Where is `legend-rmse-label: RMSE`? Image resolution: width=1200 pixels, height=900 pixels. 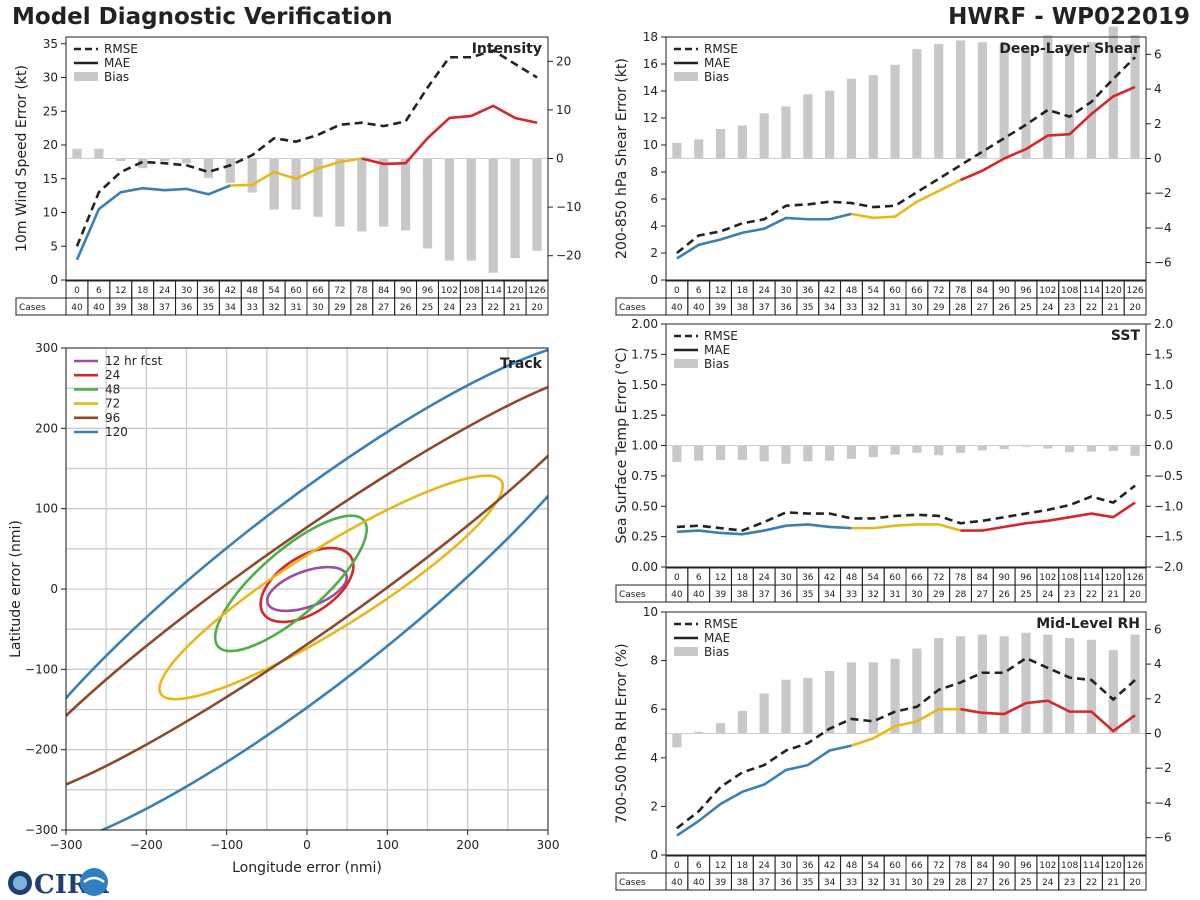
legend-rmse-label: RMSE is located at coordinates (721, 624).